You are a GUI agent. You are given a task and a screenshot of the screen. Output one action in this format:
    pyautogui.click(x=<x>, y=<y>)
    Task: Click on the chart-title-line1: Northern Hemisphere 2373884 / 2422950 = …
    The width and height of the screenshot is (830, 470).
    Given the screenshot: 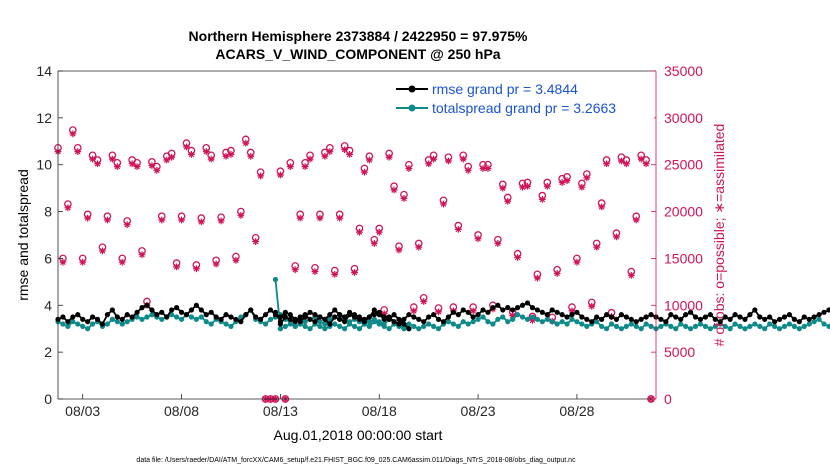 What is the action you would take?
    pyautogui.click(x=358, y=36)
    